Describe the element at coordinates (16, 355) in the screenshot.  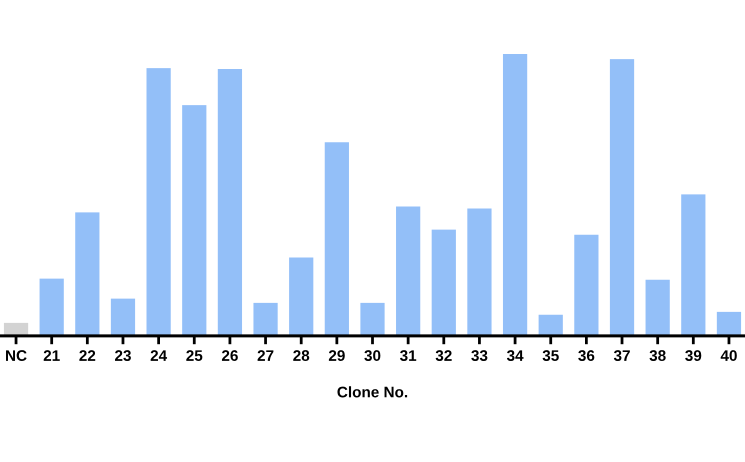
I see `x-tick-label: NC` at that location.